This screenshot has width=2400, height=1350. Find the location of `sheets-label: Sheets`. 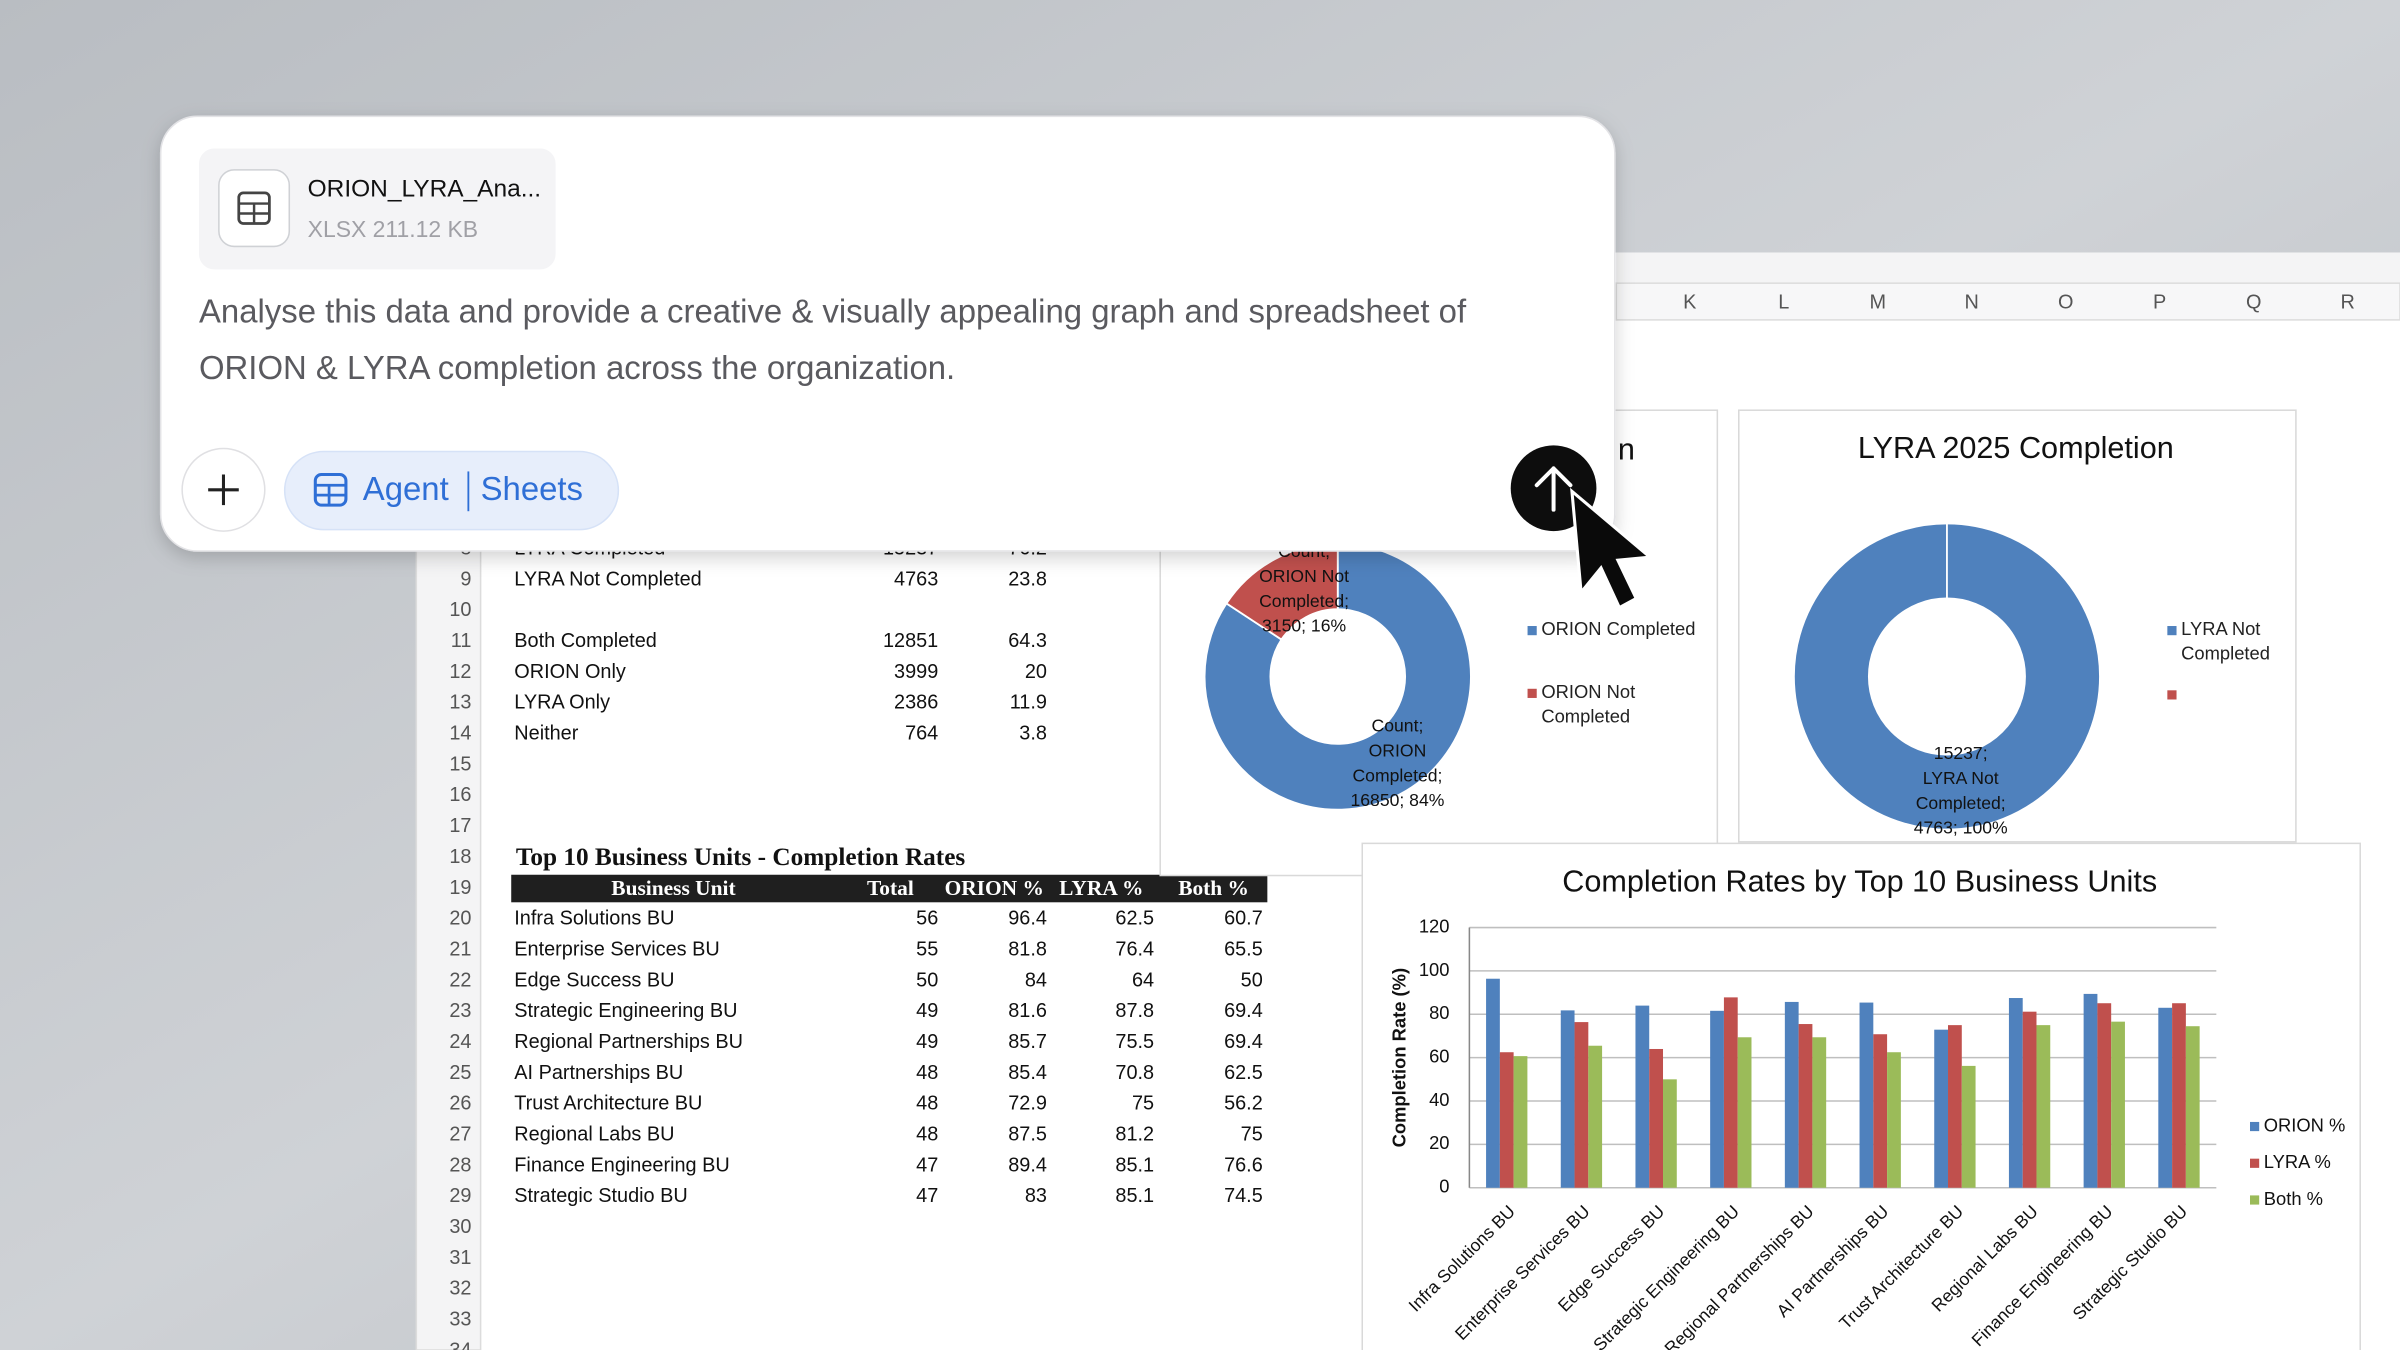

sheets-label: Sheets is located at coordinates (532, 488).